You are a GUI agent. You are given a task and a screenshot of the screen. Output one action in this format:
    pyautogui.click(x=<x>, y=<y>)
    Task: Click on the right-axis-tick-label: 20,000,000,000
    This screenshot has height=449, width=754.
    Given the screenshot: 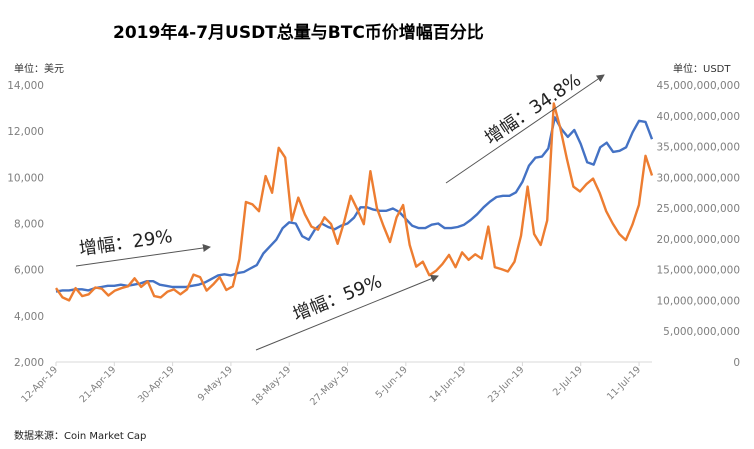 What is the action you would take?
    pyautogui.click(x=699, y=240)
    